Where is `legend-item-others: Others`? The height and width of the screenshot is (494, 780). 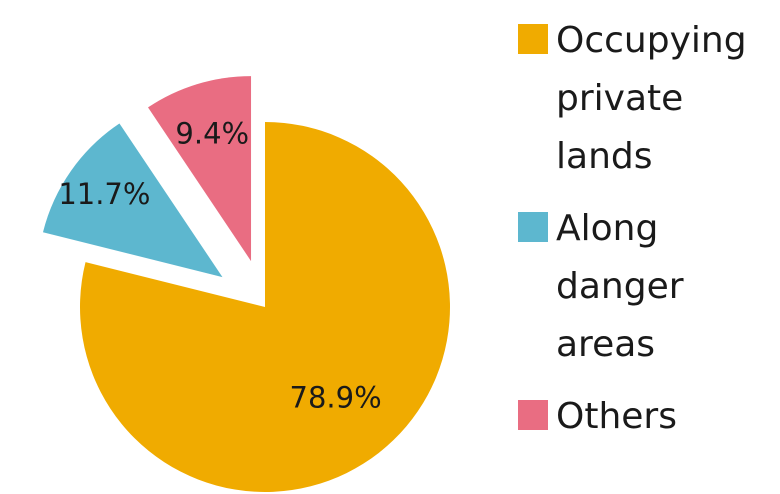
legend-item-others: Others is located at coordinates (597, 416).